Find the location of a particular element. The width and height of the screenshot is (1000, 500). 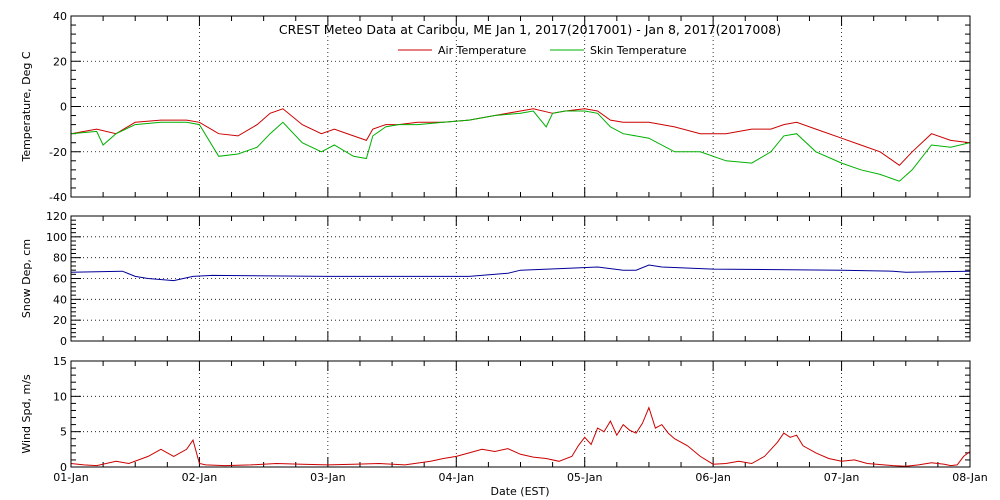

y-axis-label: Wind Spd, m/s is located at coordinates (26, 414).